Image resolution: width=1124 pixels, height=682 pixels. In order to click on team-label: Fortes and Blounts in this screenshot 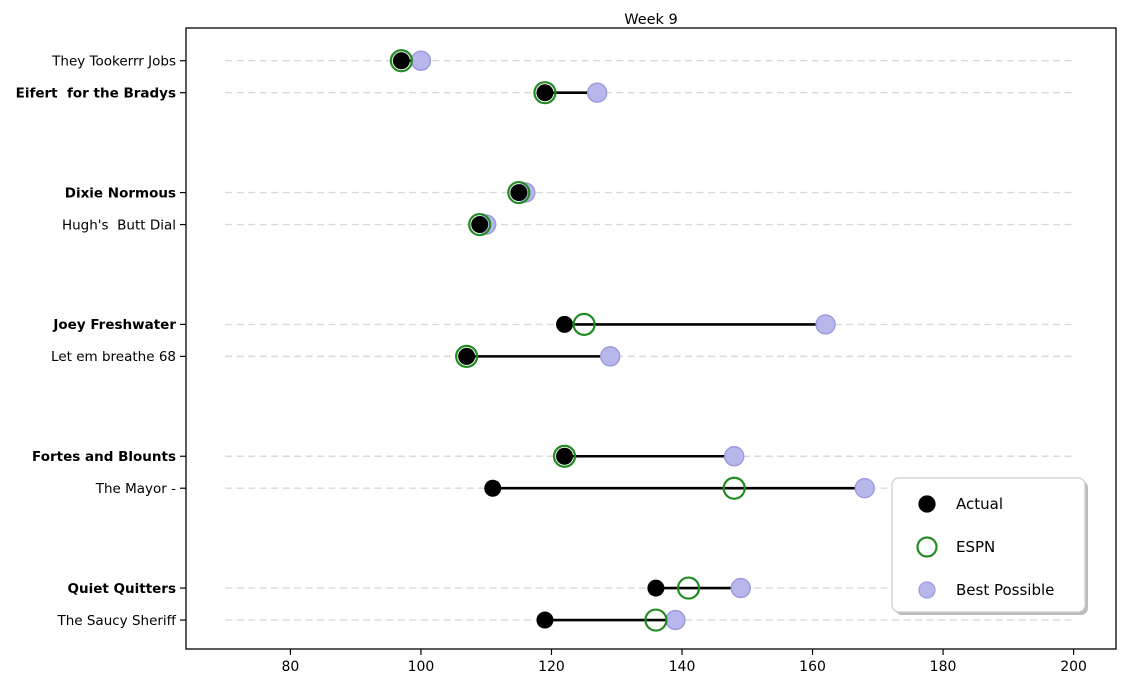, I will do `click(104, 457)`.